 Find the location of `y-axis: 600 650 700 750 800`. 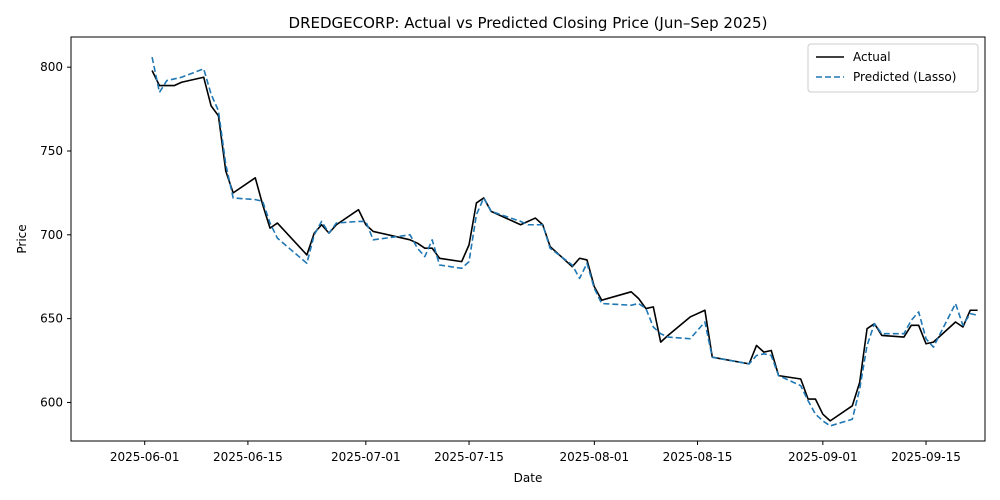

y-axis: 600 650 700 750 800 is located at coordinates (55, 234).